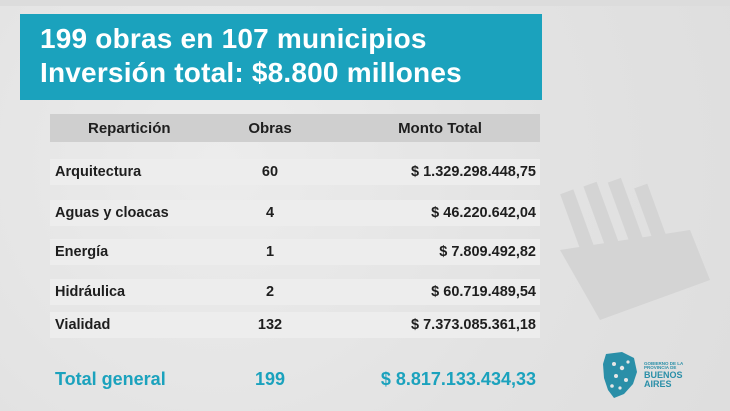  Describe the element at coordinates (660, 367) in the screenshot. I see `logo-line-2: PROVINCIA DE` at that location.